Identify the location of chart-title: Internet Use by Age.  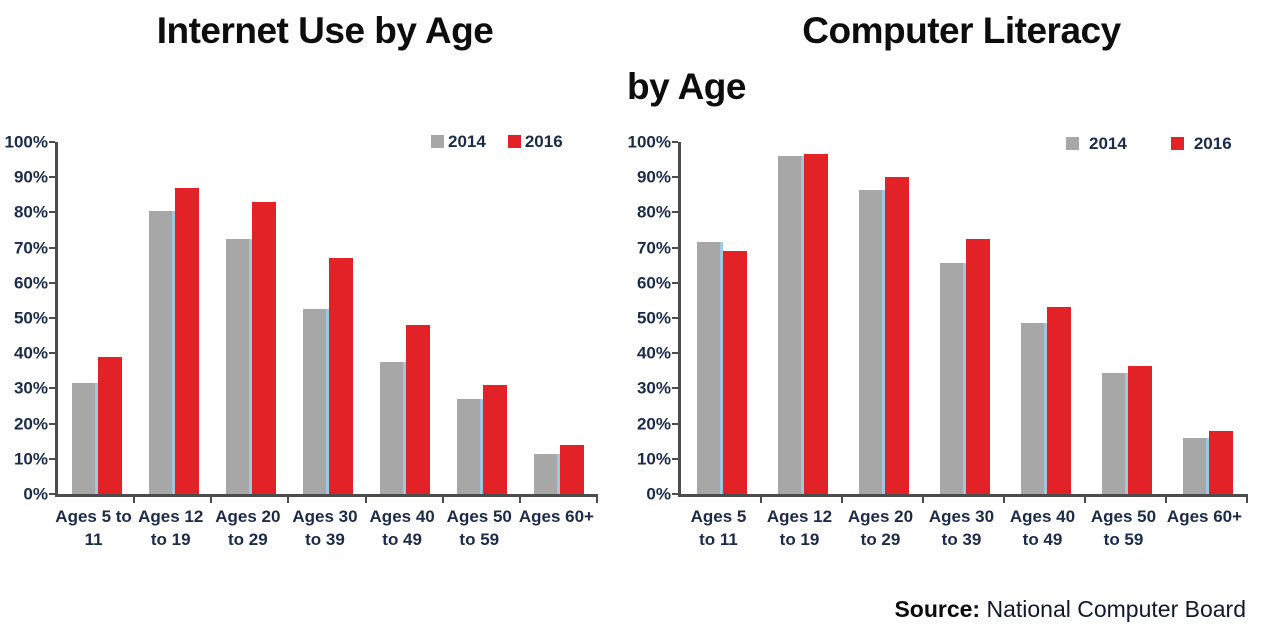
(325, 30).